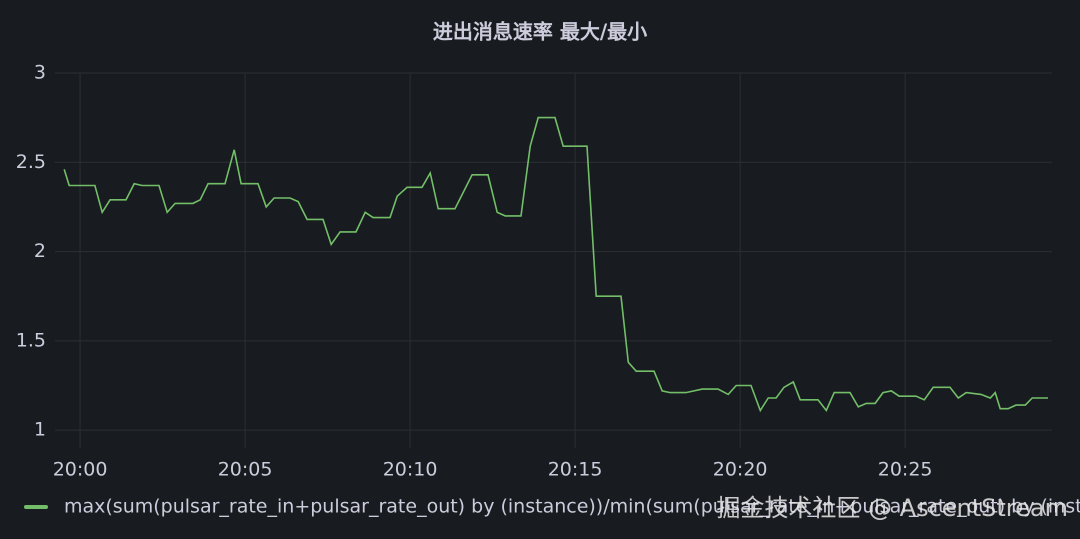 This screenshot has height=539, width=1080. What do you see at coordinates (40, 73) in the screenshot?
I see `y-tick-label: 3` at bounding box center [40, 73].